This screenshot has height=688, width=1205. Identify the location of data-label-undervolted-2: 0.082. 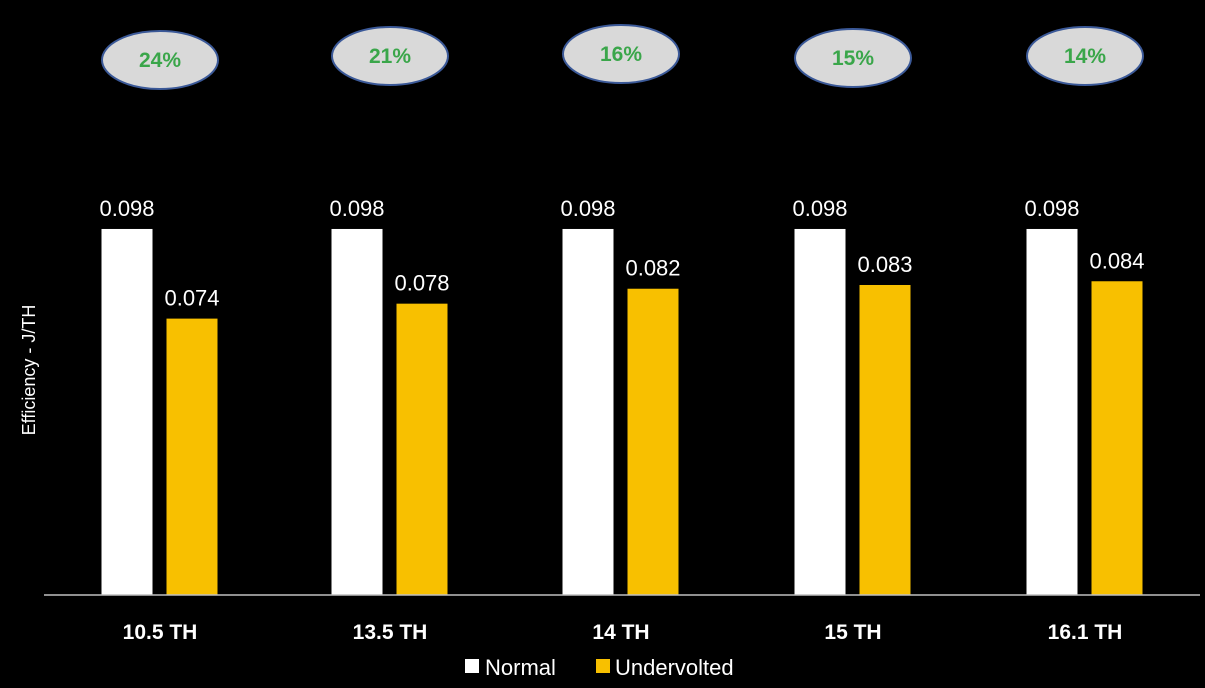
(652, 268).